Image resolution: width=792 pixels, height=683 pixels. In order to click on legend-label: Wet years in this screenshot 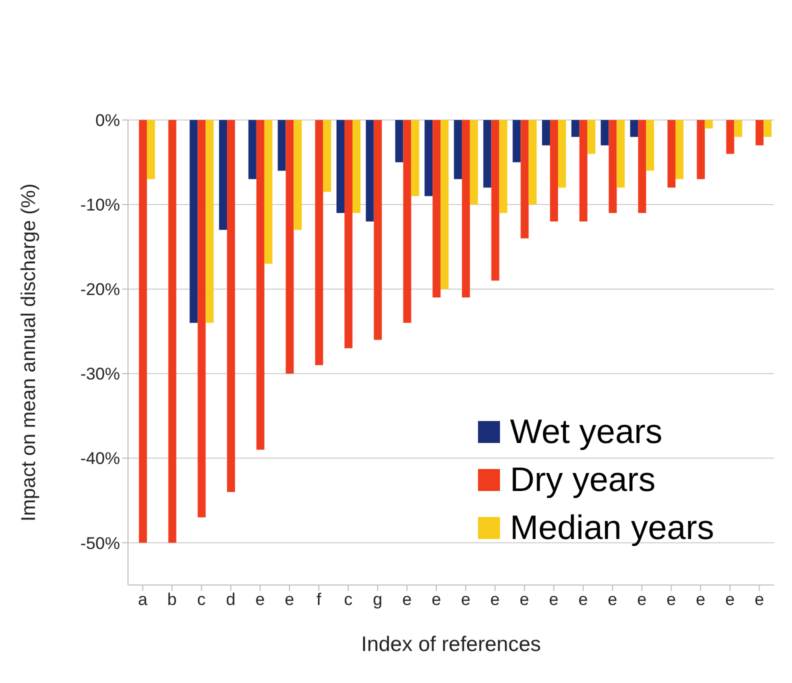, I will do `click(586, 432)`.